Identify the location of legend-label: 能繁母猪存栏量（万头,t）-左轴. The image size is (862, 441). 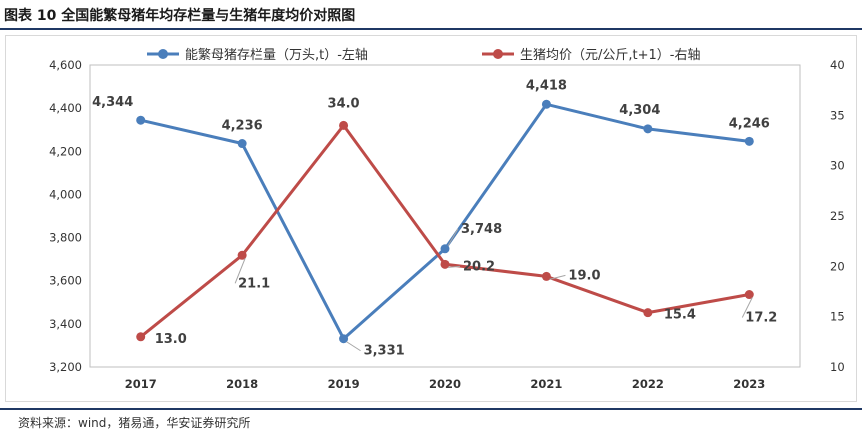
(276, 55).